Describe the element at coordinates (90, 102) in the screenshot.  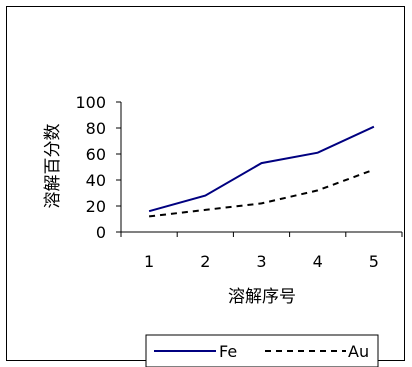
I see `y-tick-label: 100` at that location.